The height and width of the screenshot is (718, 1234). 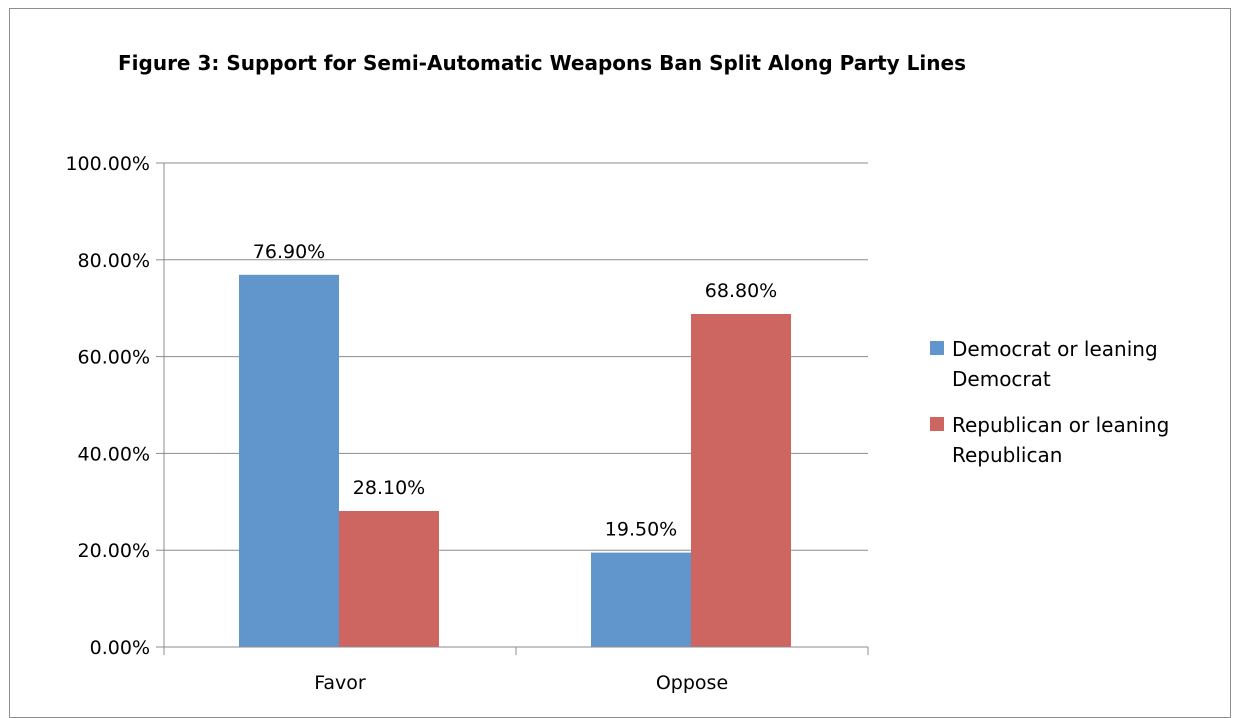 I want to click on legend-label: Republican, so click(x=1007, y=455).